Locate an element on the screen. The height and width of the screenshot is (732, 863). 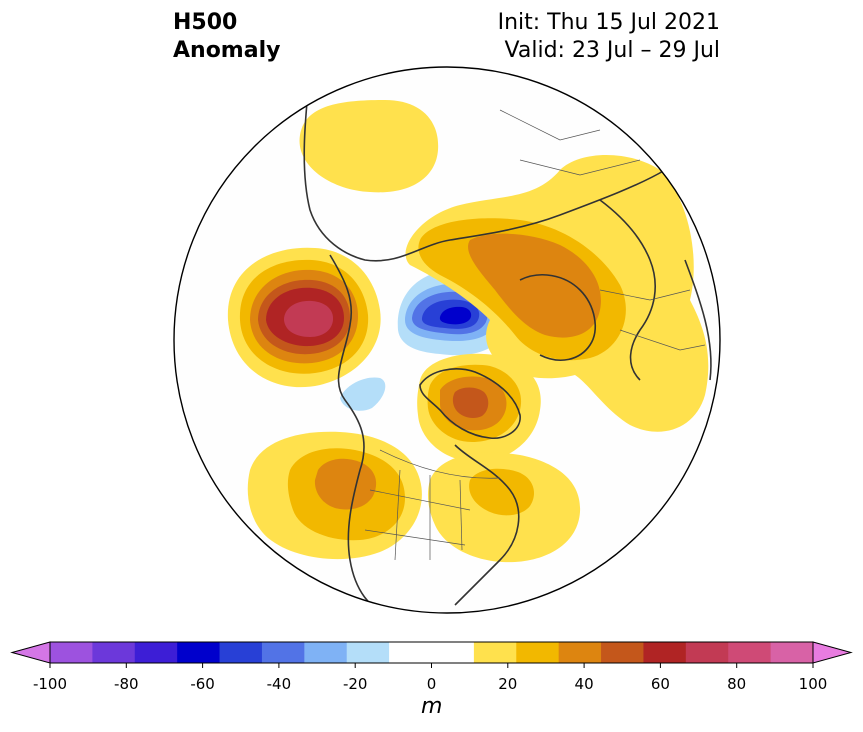
colorbar-tick-label: -20 is located at coordinates (355, 684).